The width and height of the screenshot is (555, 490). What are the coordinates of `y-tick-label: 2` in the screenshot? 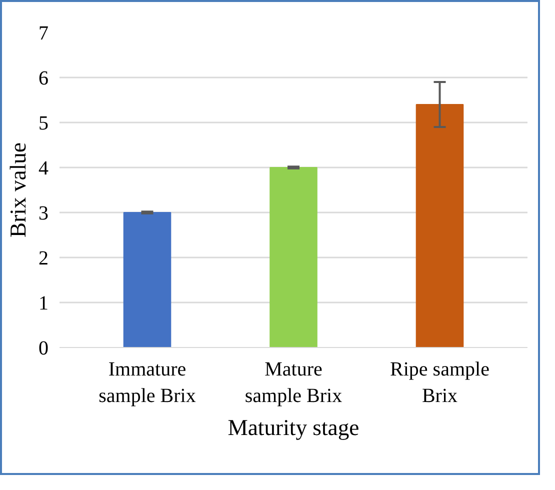 It's located at (43, 259).